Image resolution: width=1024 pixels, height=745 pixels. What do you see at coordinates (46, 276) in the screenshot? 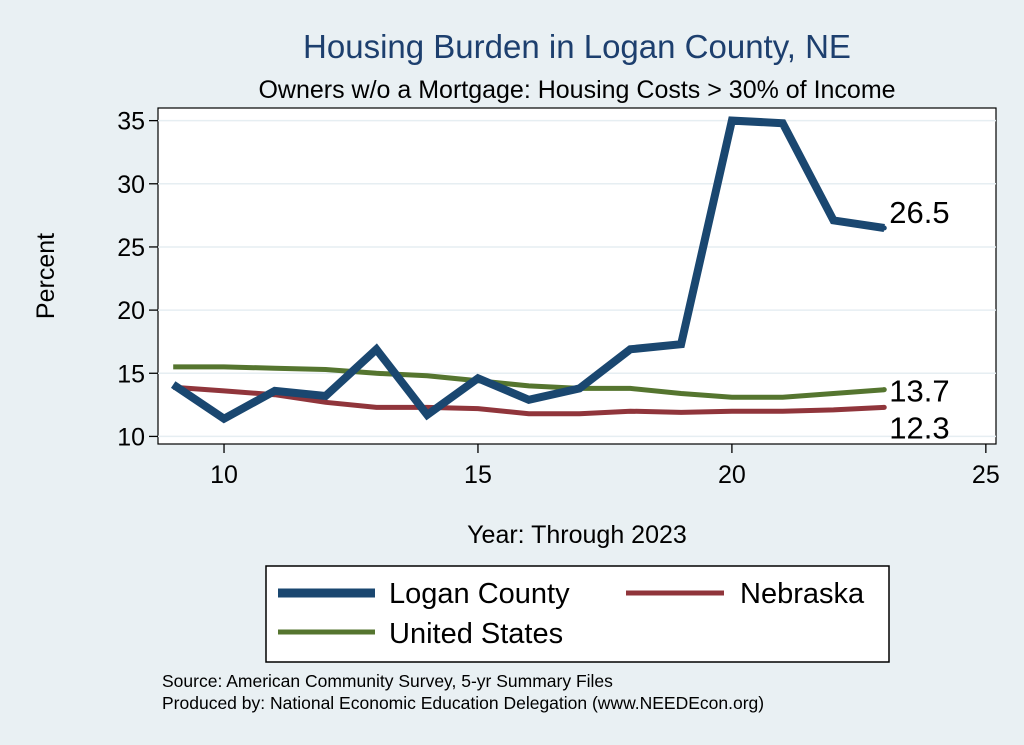
I see `y-axis-label: Percent` at bounding box center [46, 276].